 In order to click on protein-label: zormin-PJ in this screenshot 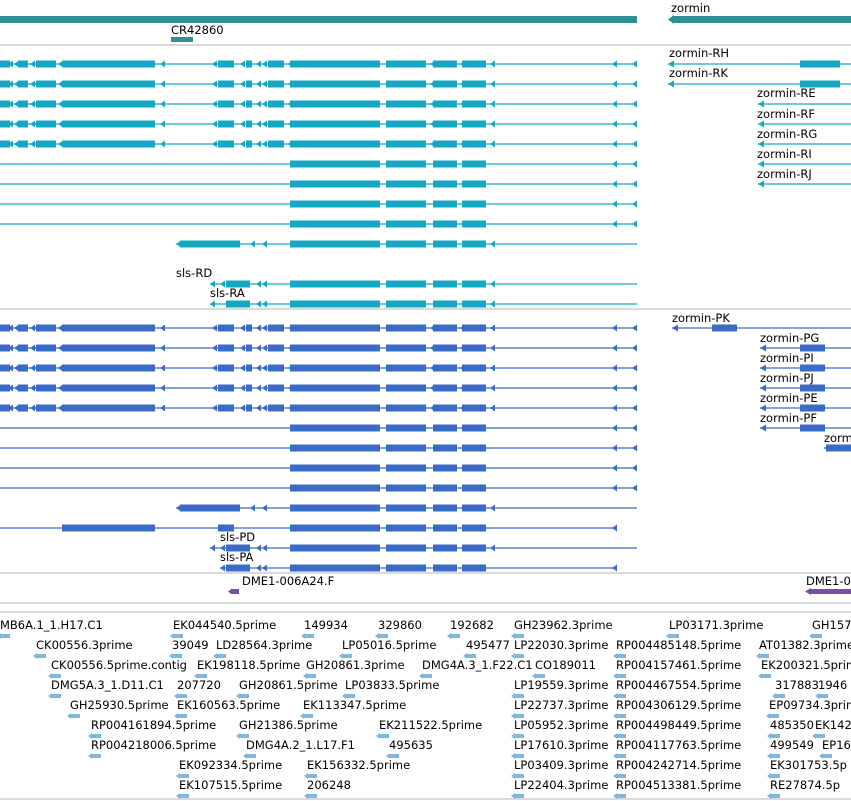, I will do `click(787, 378)`.